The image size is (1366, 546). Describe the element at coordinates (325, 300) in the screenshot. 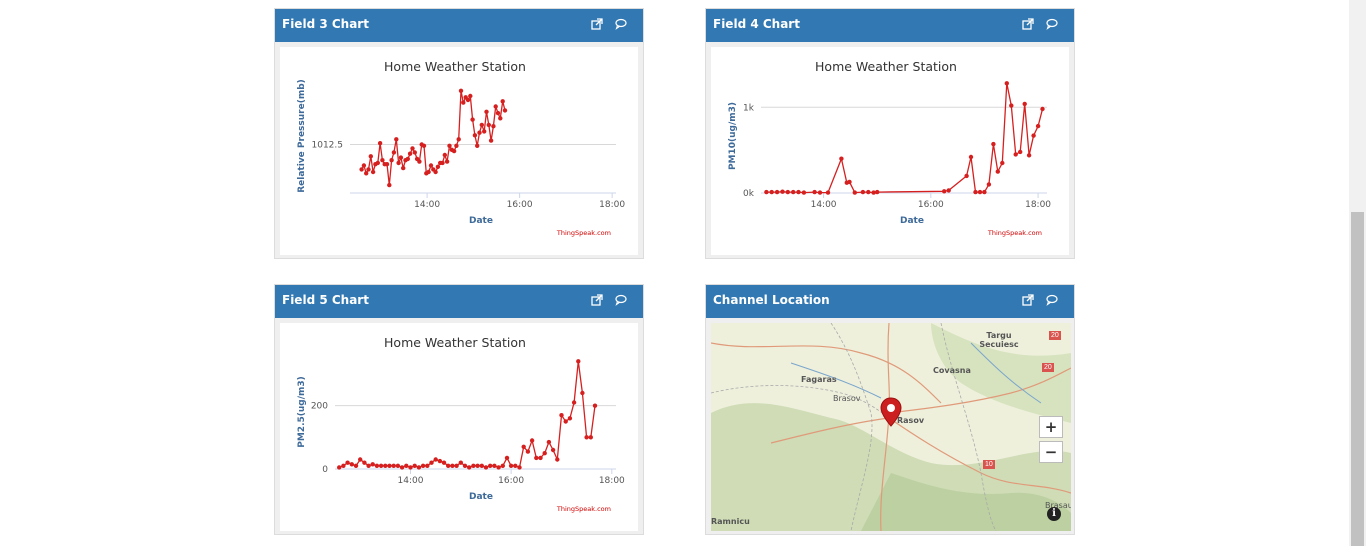

I see `widget-title: Field 5 Chart` at that location.